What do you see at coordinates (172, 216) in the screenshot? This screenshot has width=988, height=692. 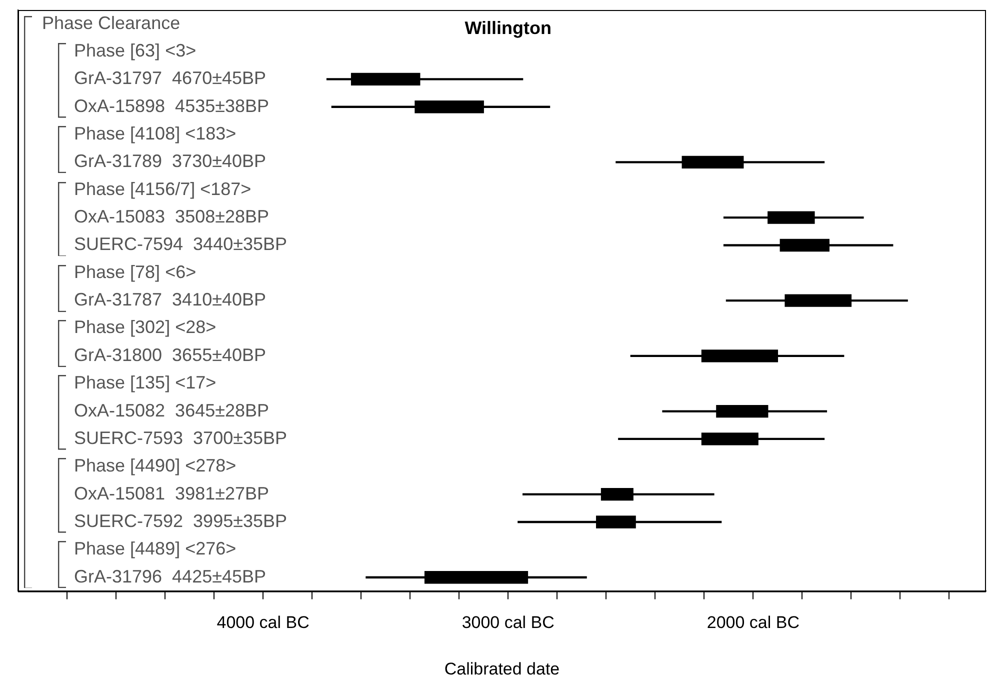 I see `y-tick-label: OxA-15083 3508±28BP` at bounding box center [172, 216].